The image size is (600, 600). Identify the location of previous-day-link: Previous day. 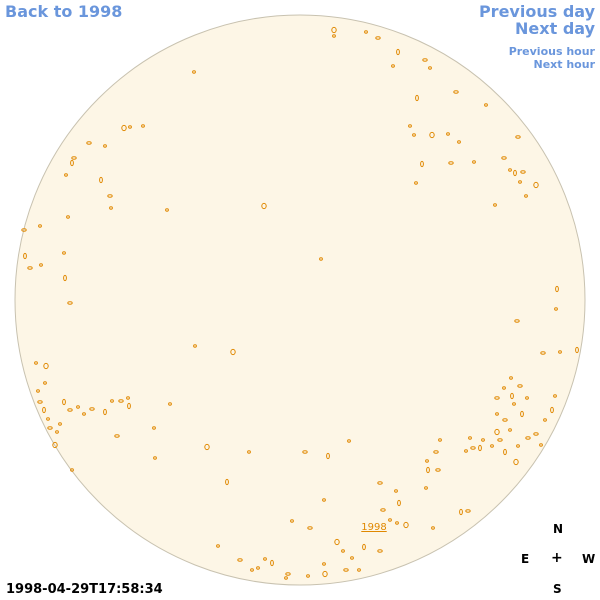
(536, 11).